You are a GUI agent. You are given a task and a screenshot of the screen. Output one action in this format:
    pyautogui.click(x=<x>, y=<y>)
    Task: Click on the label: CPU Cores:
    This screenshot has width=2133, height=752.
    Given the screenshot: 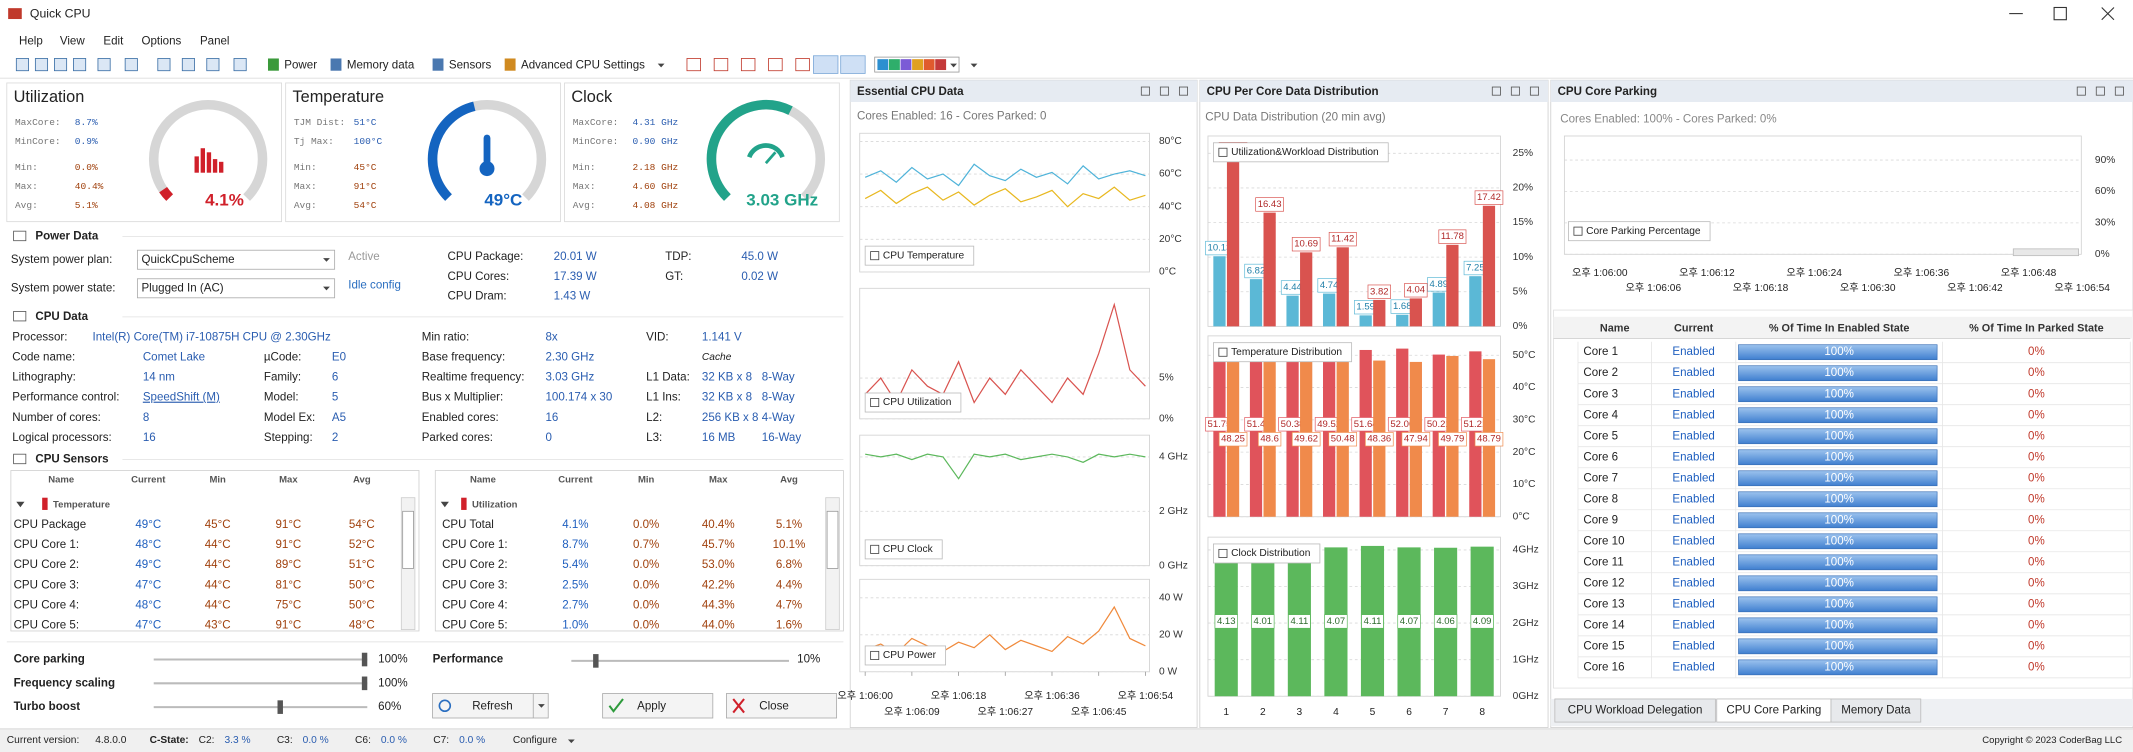 What is the action you would take?
    pyautogui.click(x=479, y=277)
    